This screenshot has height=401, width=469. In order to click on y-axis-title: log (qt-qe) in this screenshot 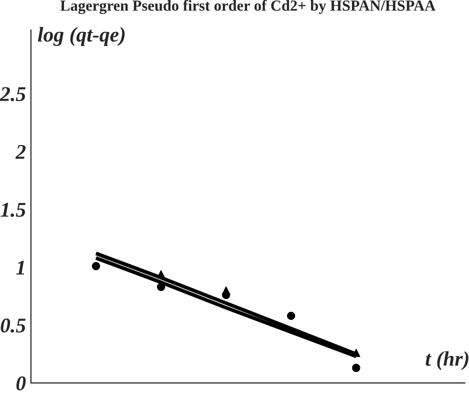, I will do `click(81, 36)`.